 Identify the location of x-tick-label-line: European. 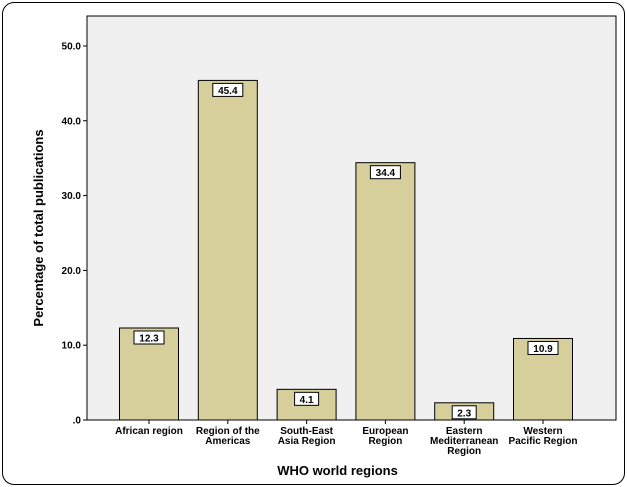
(385, 431).